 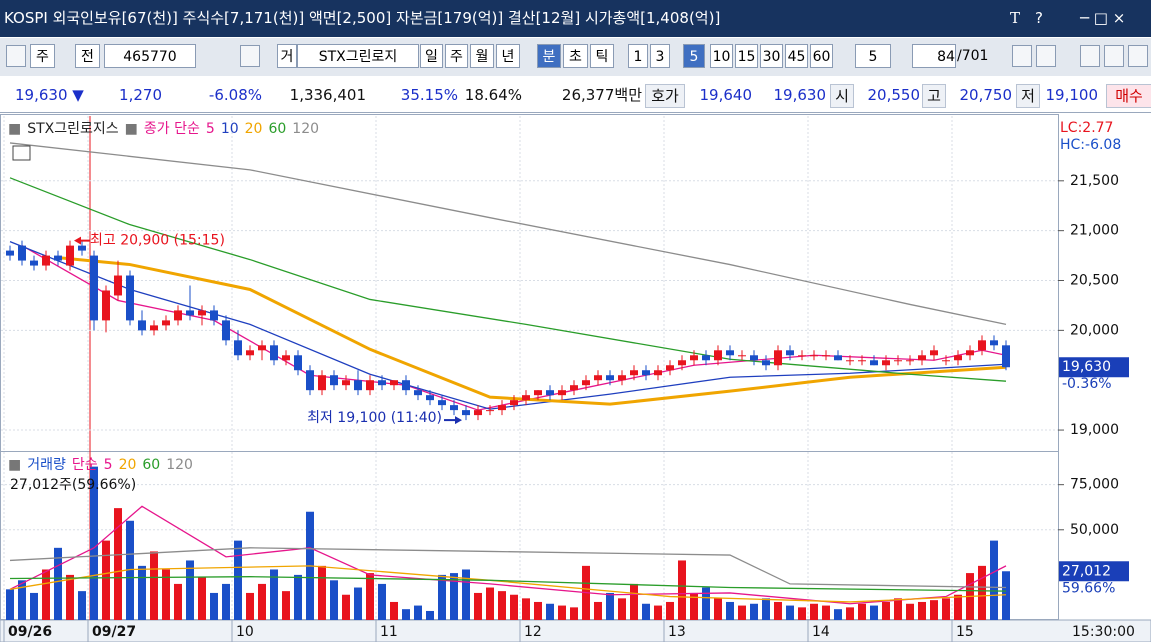 I want to click on toolbar-button: 월, so click(x=482, y=56).